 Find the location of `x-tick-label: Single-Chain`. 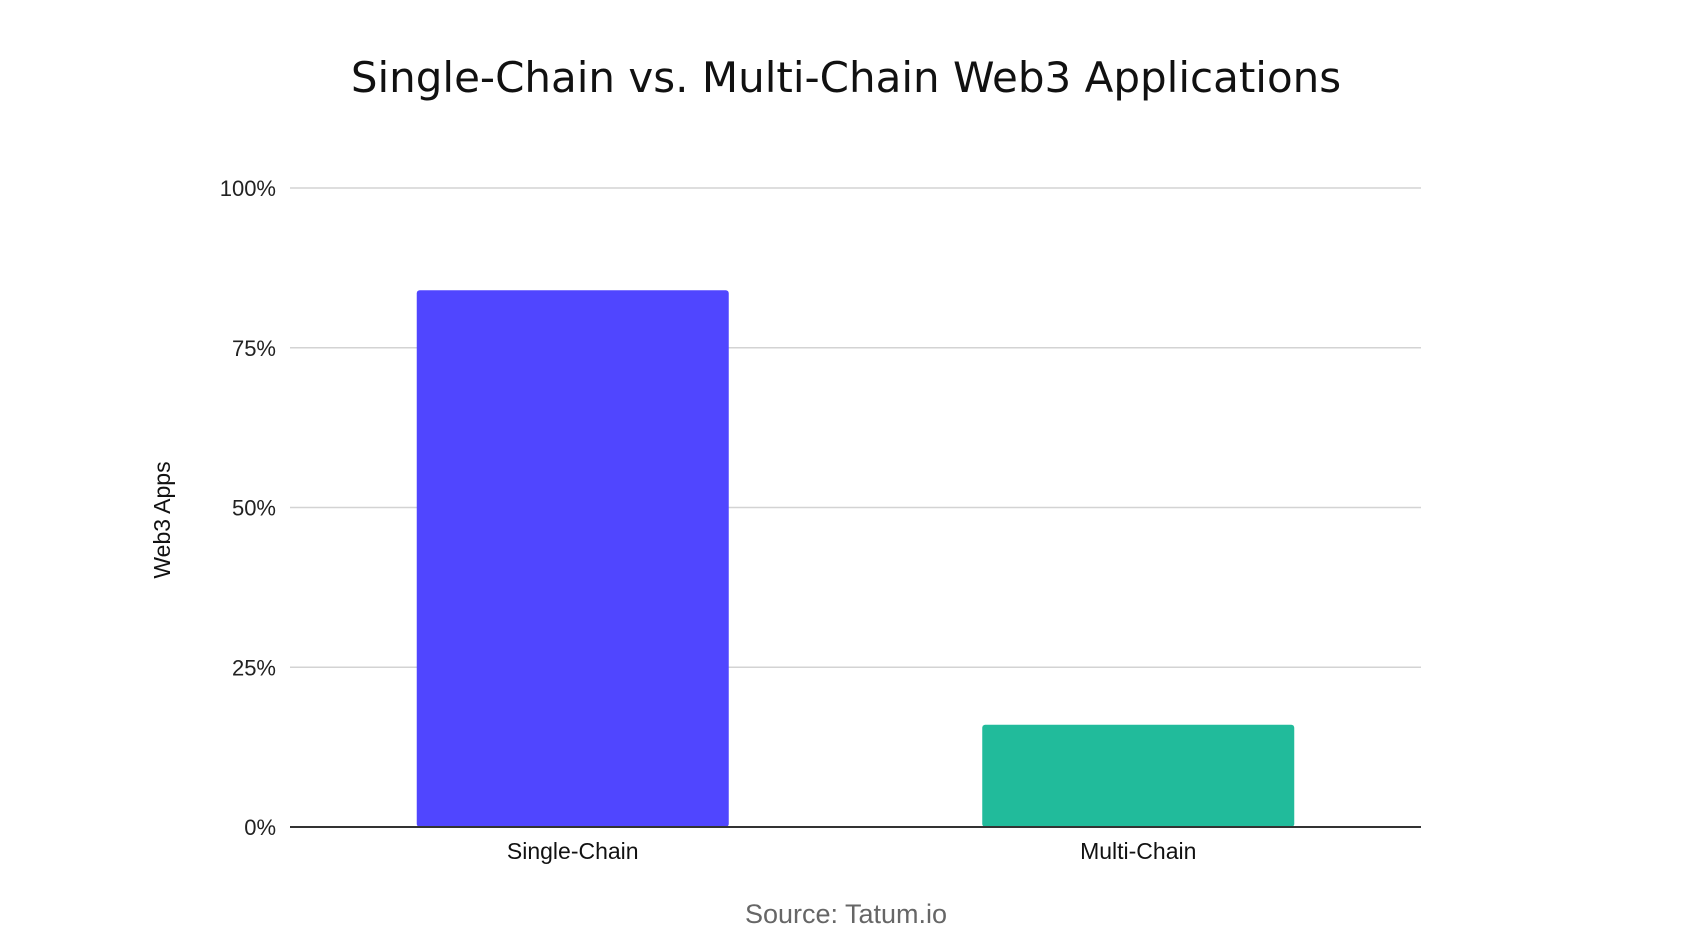

x-tick-label: Single-Chain is located at coordinates (573, 851).